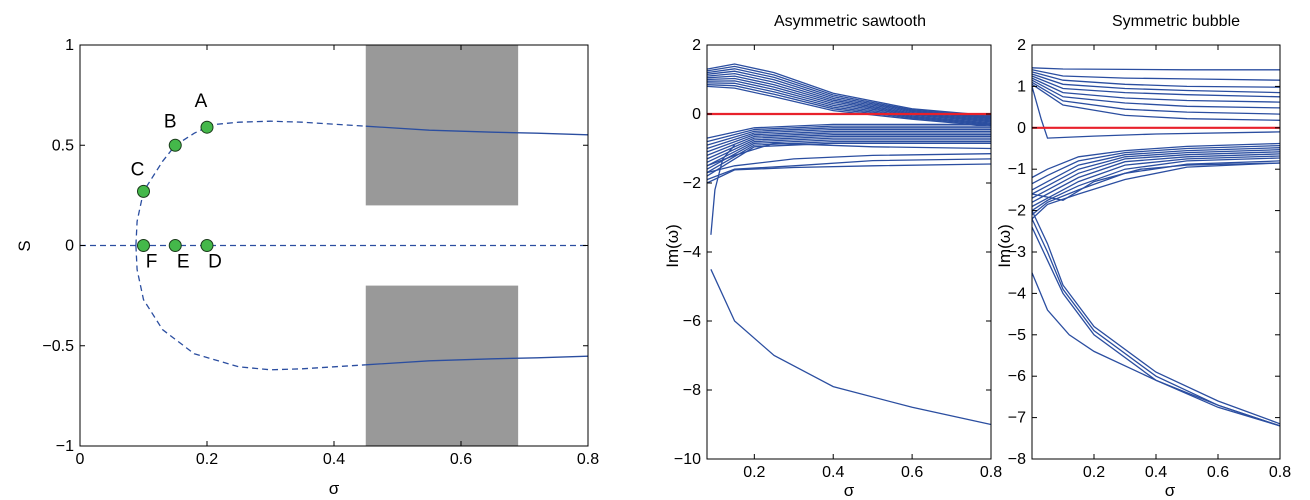 The image size is (1310, 500). I want to click on point-label: D, so click(215, 262).